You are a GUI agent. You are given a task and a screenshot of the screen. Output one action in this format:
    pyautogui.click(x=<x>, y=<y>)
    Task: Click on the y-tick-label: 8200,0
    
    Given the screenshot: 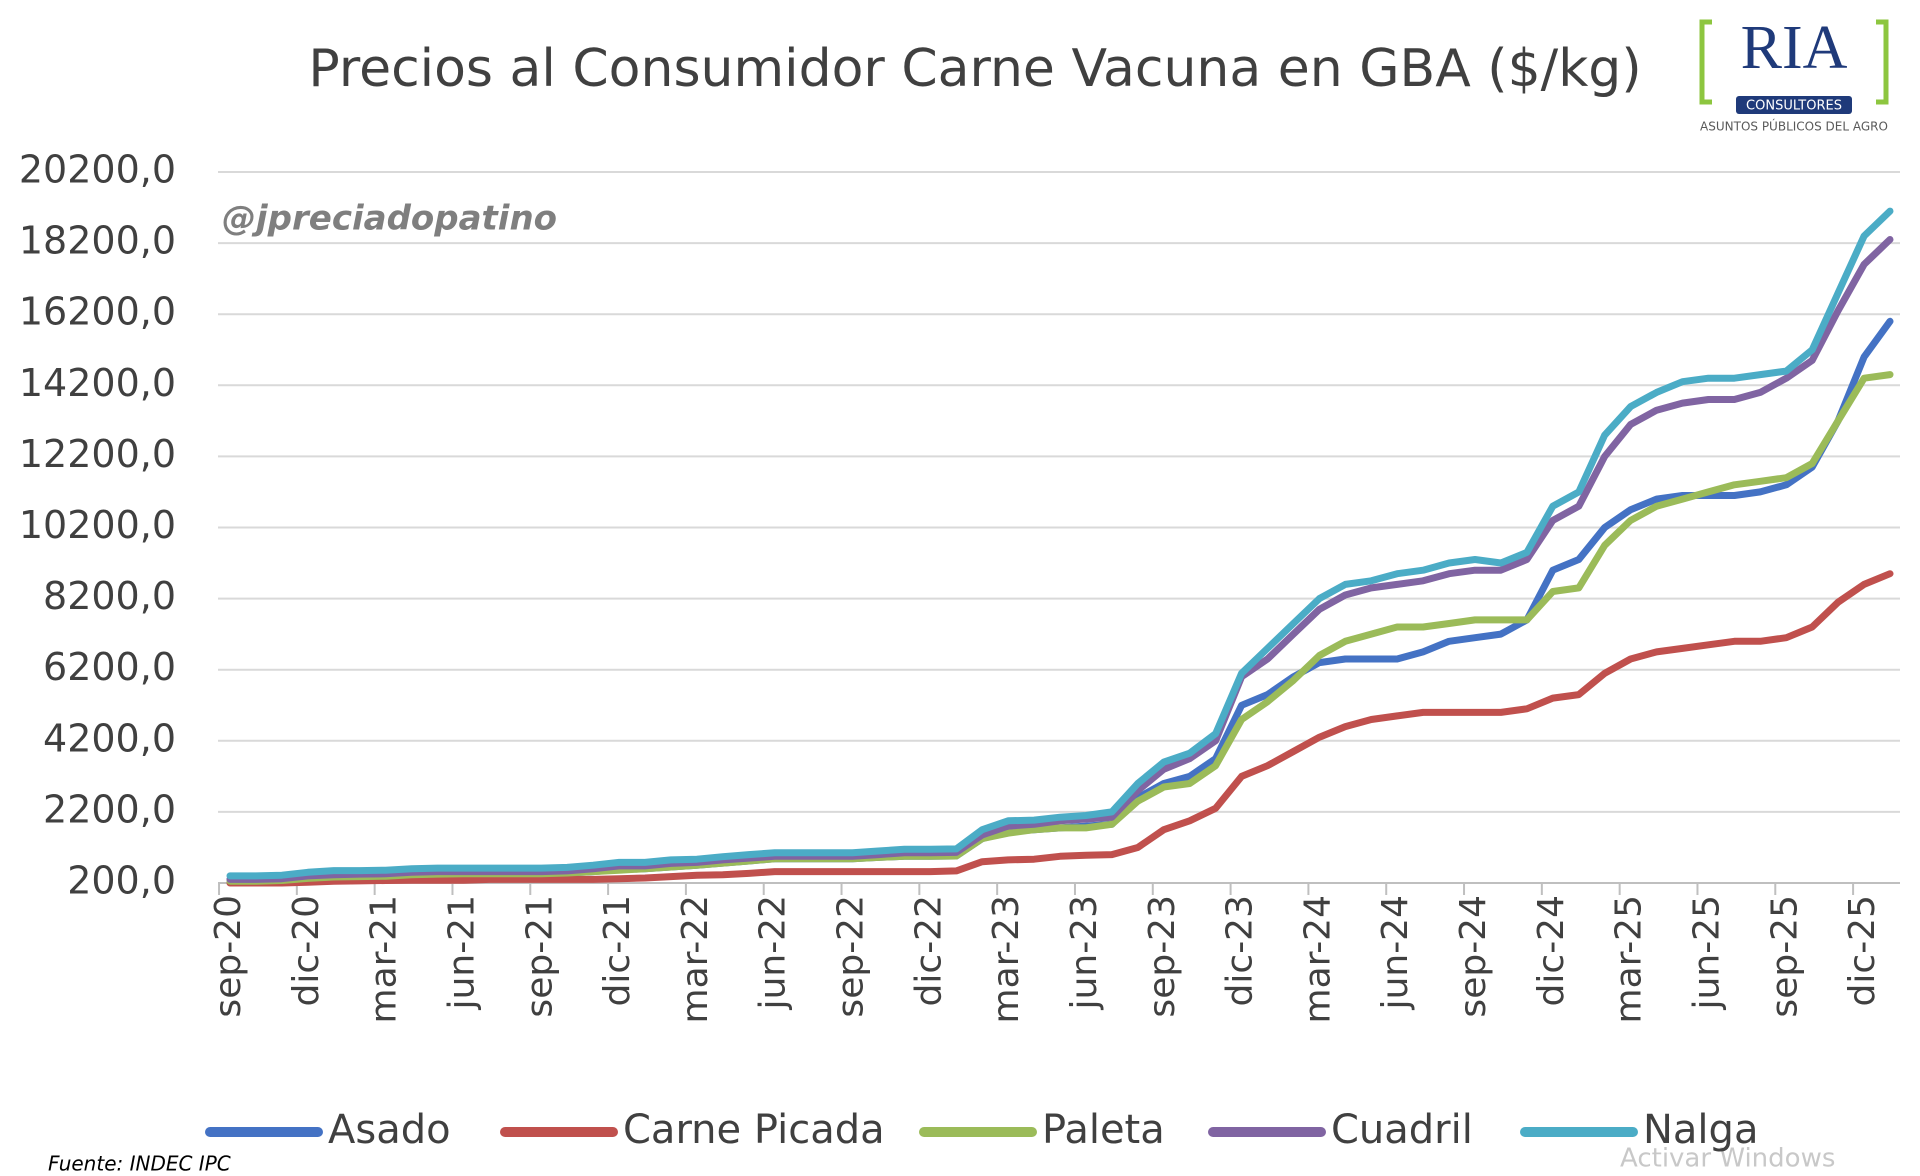 What is the action you would take?
    pyautogui.click(x=109, y=596)
    